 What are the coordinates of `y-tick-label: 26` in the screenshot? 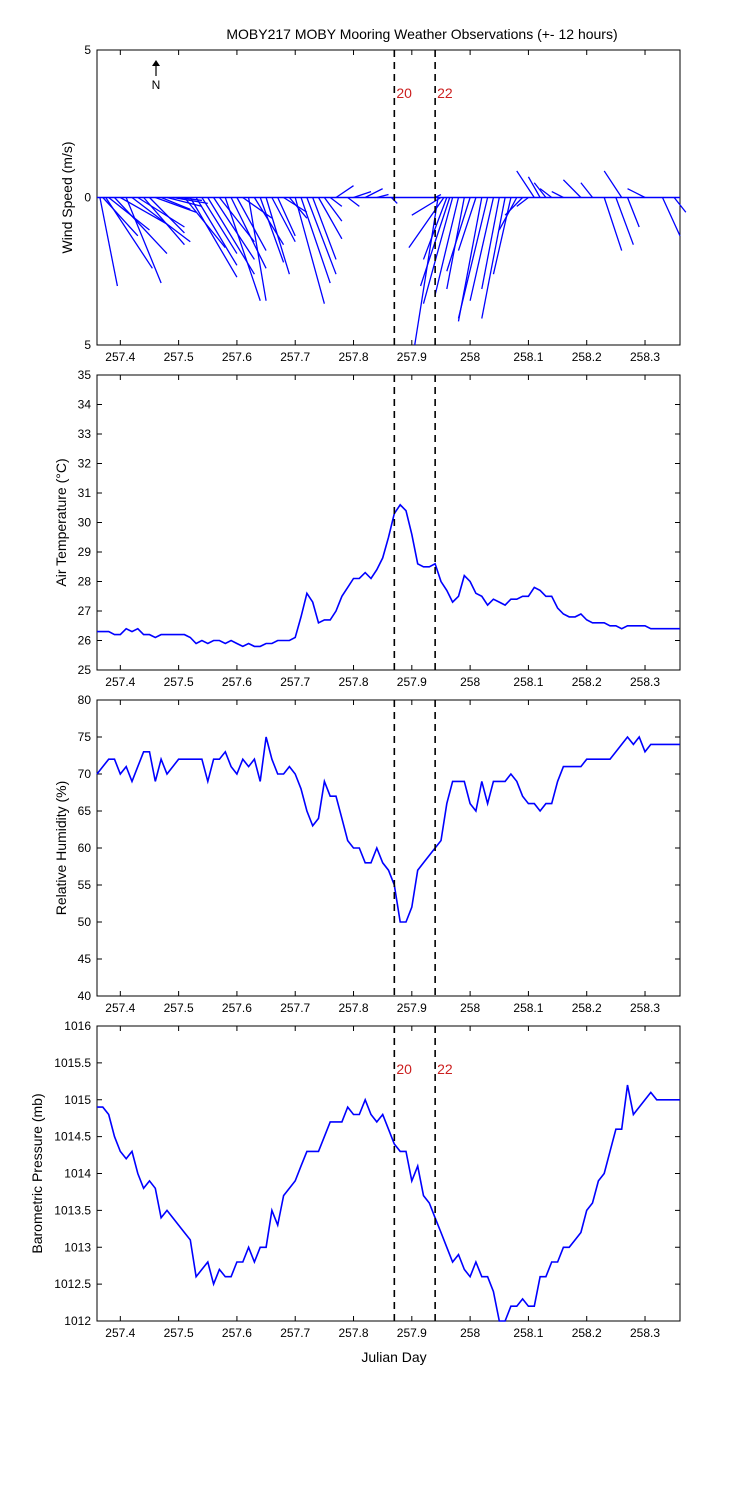 It's located at (85, 641).